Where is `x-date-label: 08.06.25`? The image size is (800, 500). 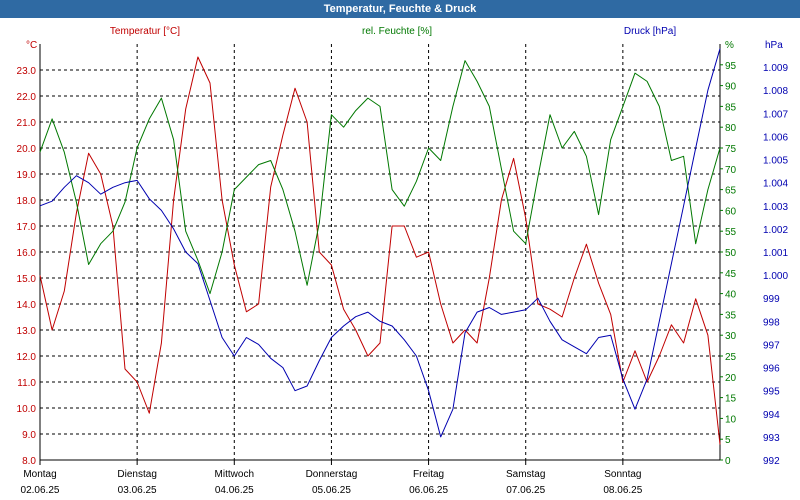 x-date-label: 08.06.25 is located at coordinates (622, 490).